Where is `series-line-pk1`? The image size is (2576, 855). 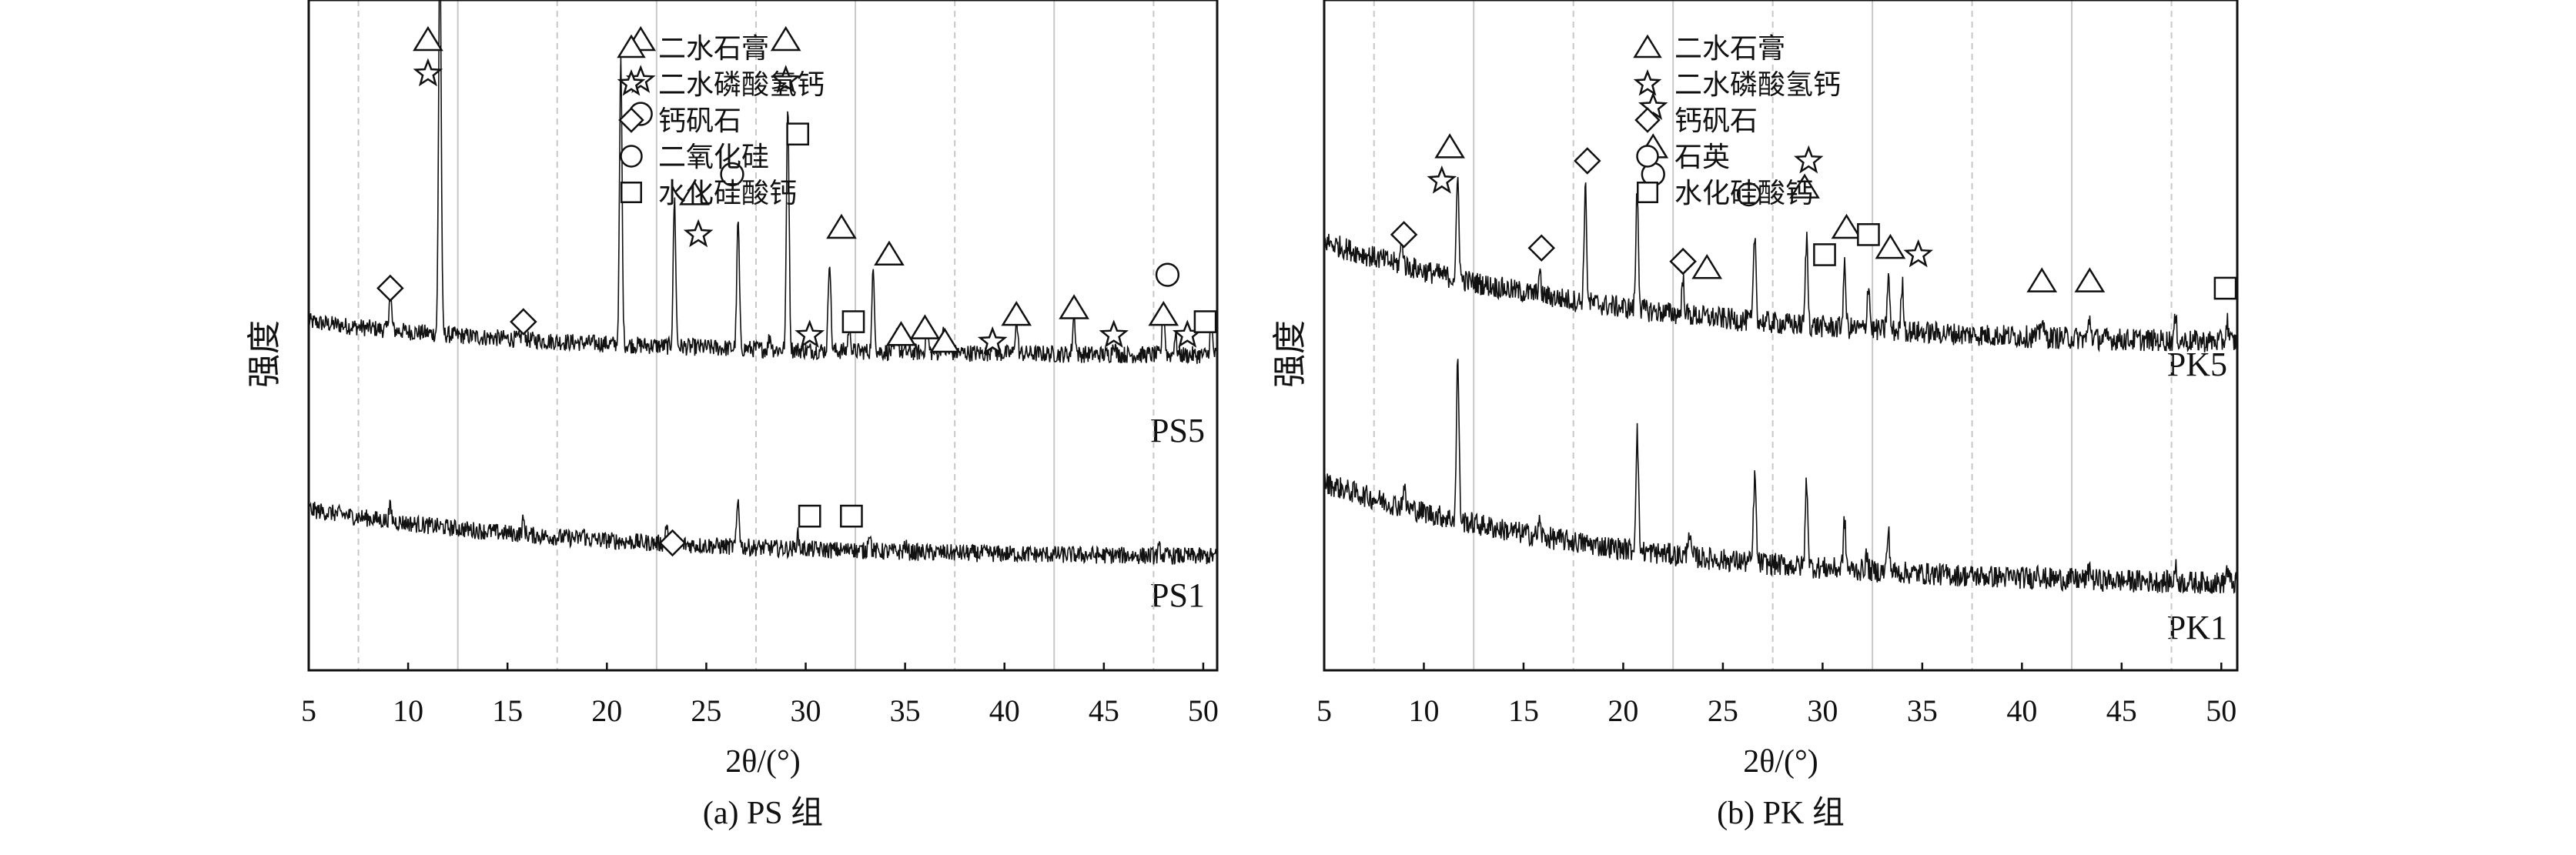
series-line-pk1 is located at coordinates (1780, 476).